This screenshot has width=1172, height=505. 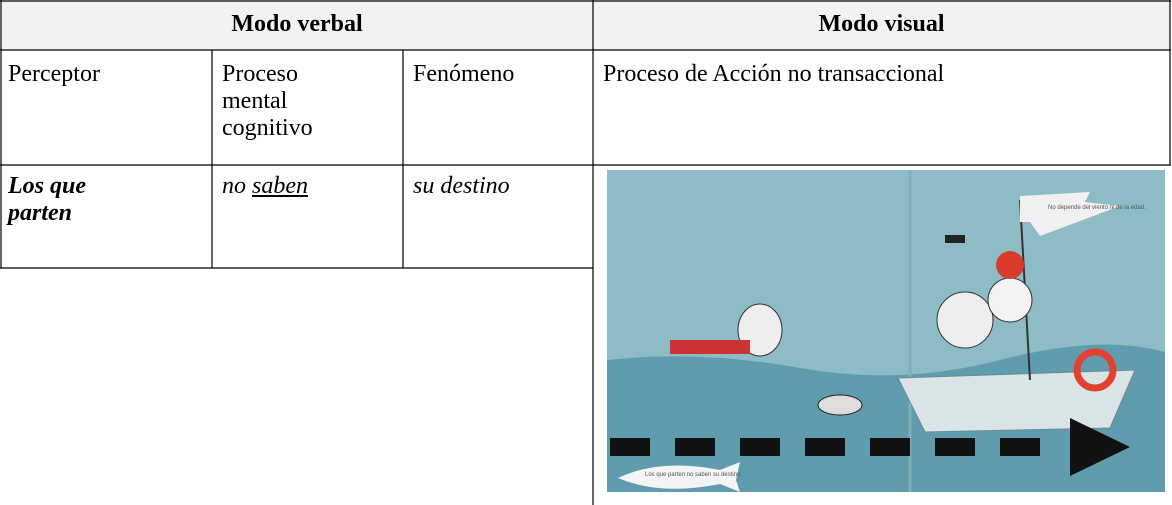 What do you see at coordinates (585, 25) in the screenshot?
I see `header-bg` at bounding box center [585, 25].